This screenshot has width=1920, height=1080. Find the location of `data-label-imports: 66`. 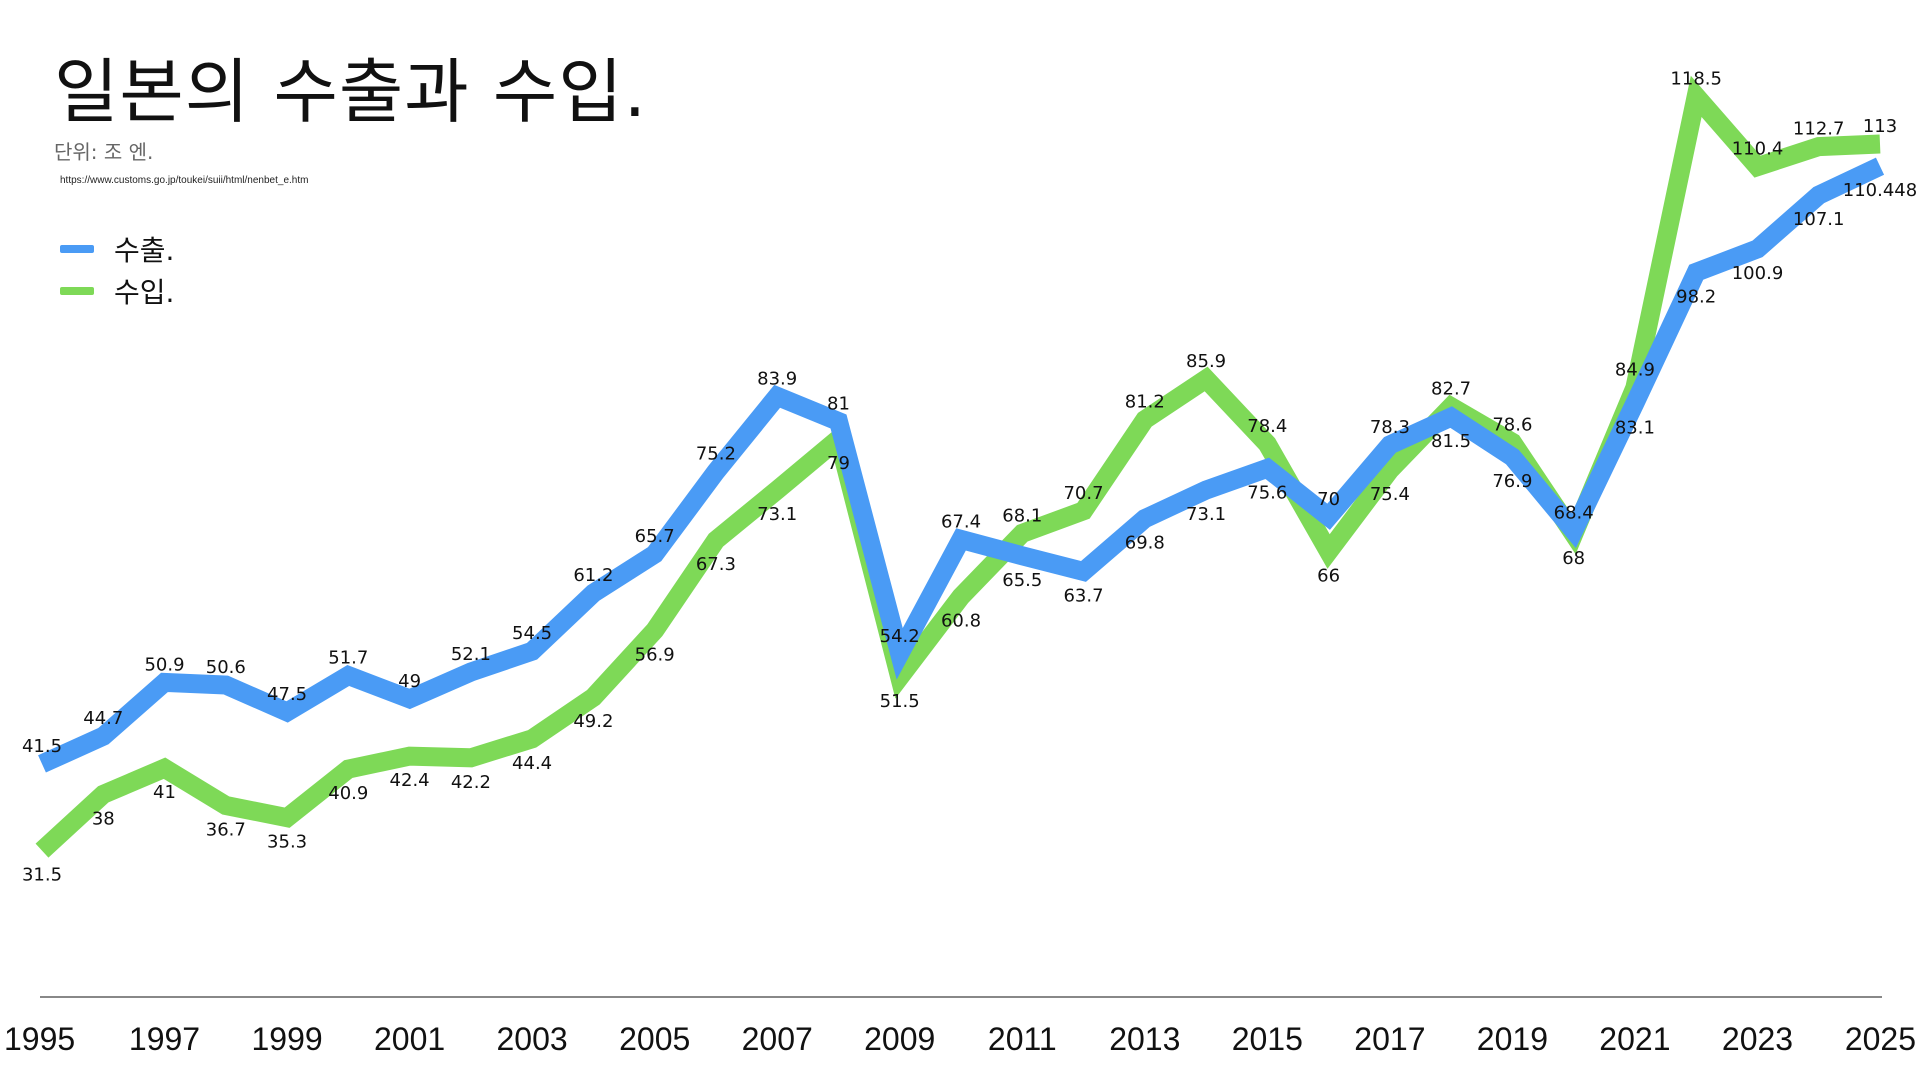

data-label-imports: 66 is located at coordinates (1328, 576).